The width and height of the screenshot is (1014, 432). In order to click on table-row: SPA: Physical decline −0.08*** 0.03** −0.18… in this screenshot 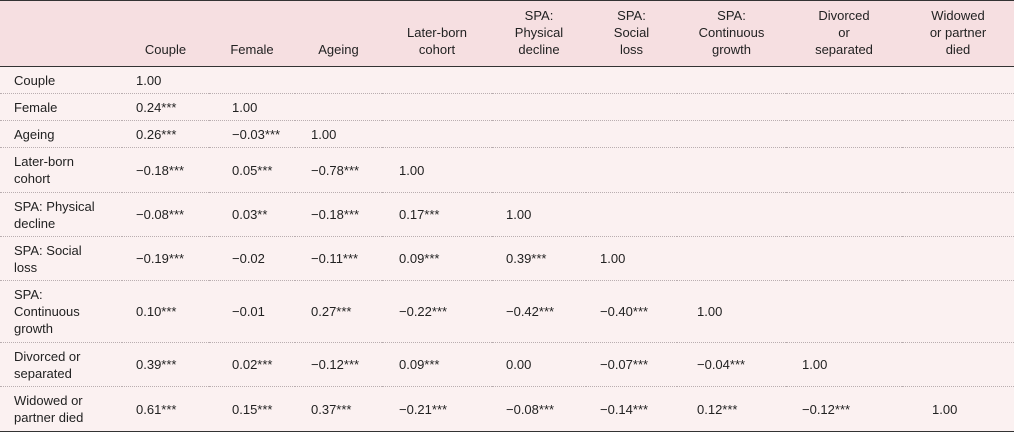, I will do `click(507, 214)`.